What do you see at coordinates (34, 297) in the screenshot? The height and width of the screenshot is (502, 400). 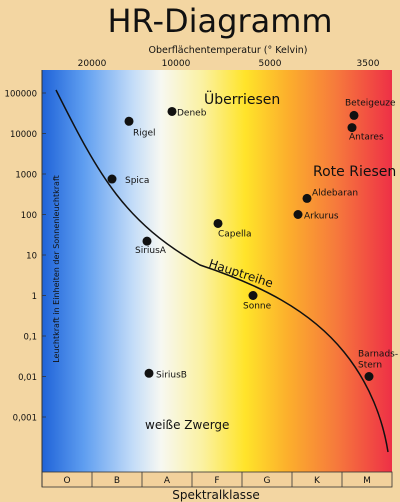 I see `luminosity-tick-label: 1` at bounding box center [34, 297].